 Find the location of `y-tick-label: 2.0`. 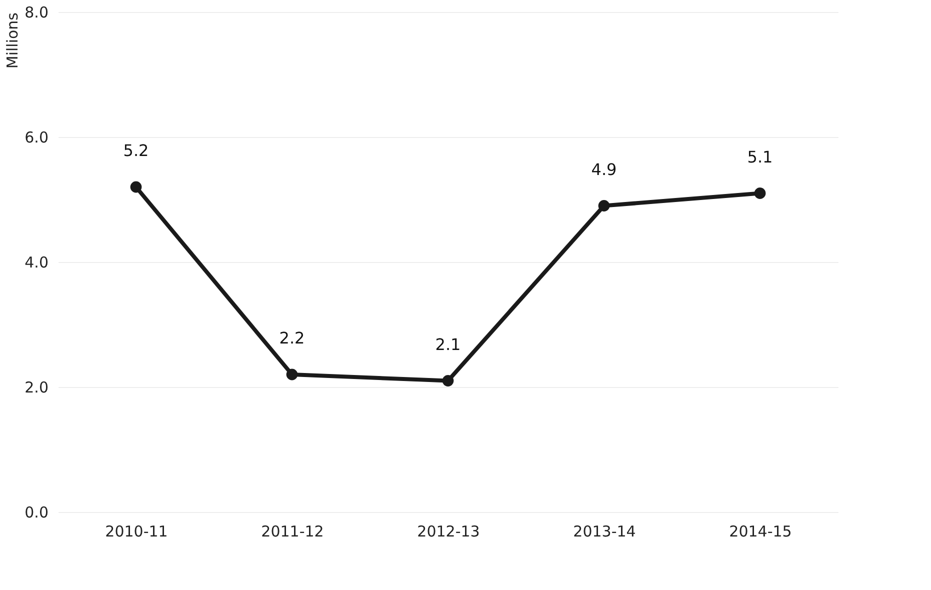

y-tick-label: 2.0 is located at coordinates (36, 387).